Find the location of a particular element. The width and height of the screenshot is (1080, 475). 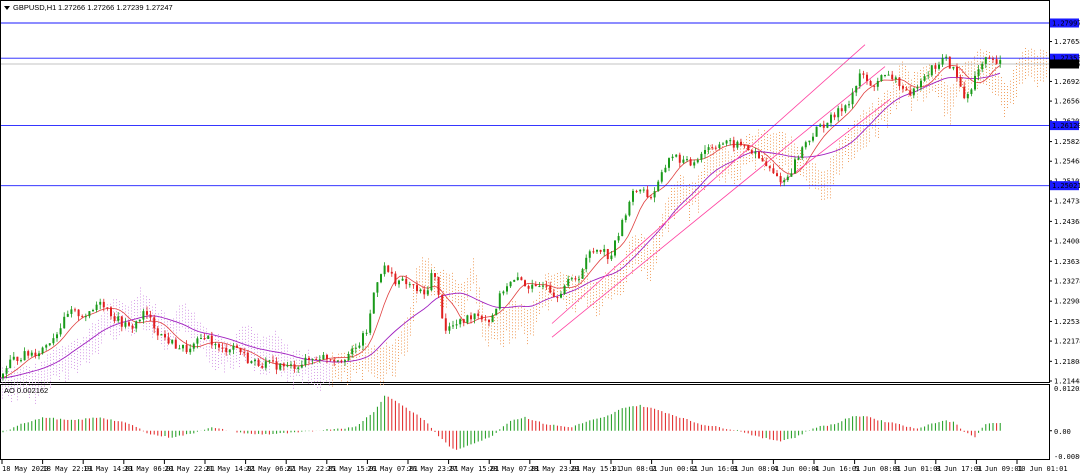

channel-lower-line is located at coordinates (835, 142).